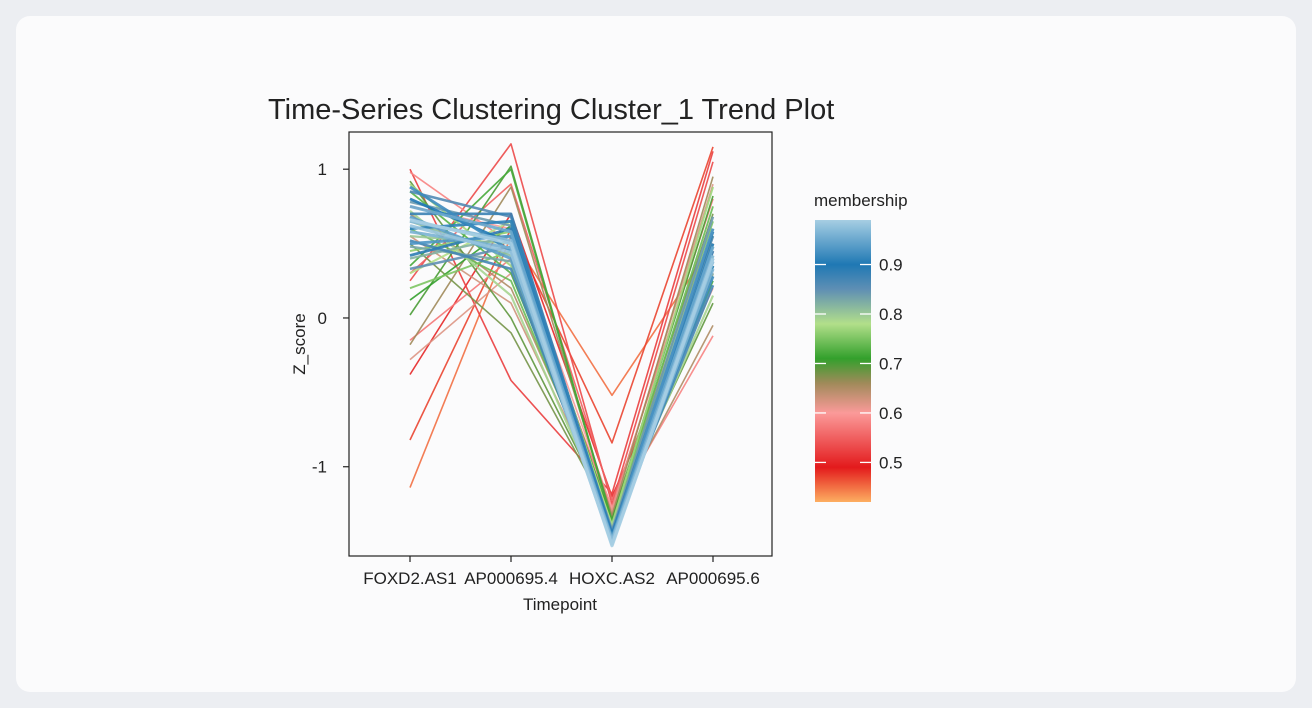 The image size is (1312, 708). What do you see at coordinates (322, 318) in the screenshot?
I see `y-tick-label: 0` at bounding box center [322, 318].